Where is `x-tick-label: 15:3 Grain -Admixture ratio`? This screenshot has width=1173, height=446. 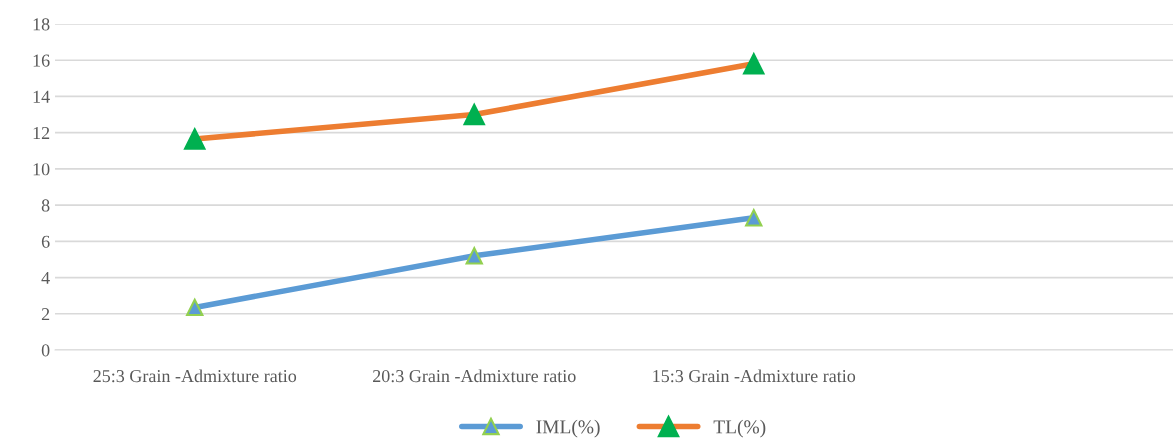 x-tick-label: 15:3 Grain -Admixture ratio is located at coordinates (754, 376).